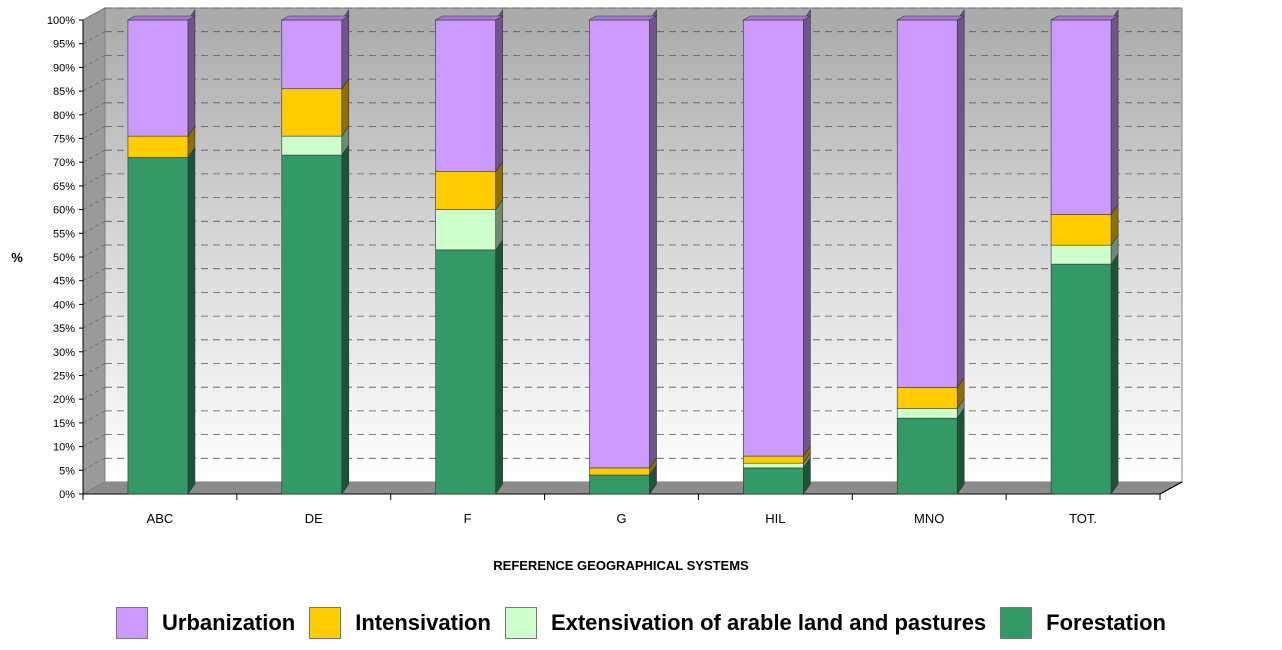  I want to click on y-tick-label: 55%, so click(64, 234).